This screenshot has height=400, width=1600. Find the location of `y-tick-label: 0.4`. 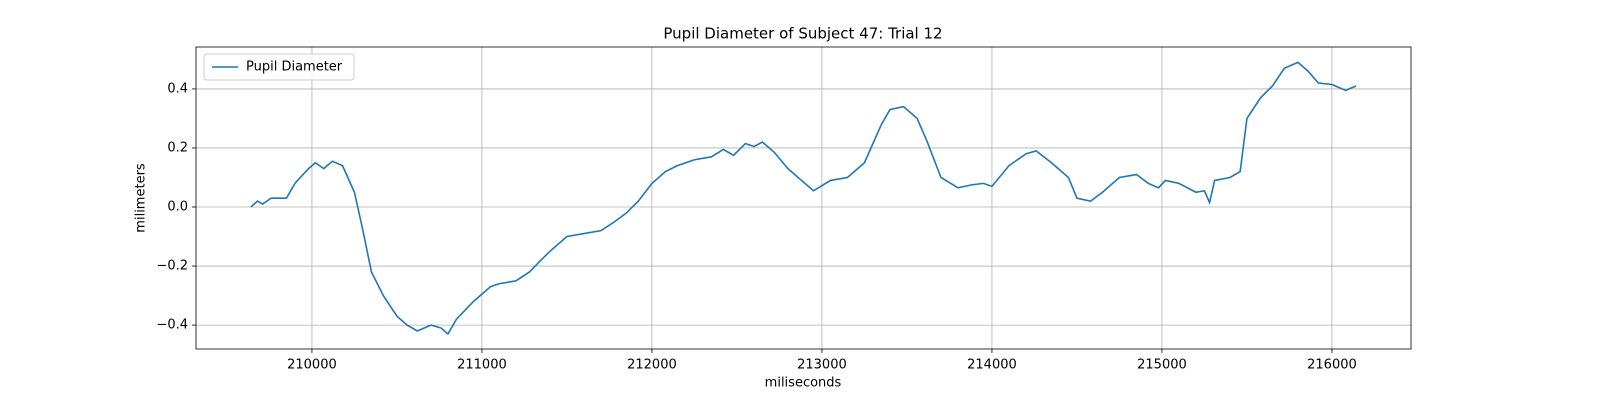

y-tick-label: 0.4 is located at coordinates (177, 88).